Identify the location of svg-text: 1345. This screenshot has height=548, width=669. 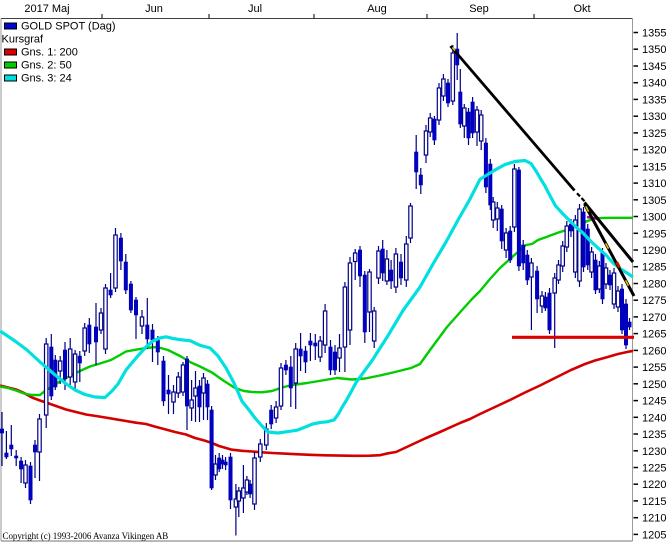
(654, 67).